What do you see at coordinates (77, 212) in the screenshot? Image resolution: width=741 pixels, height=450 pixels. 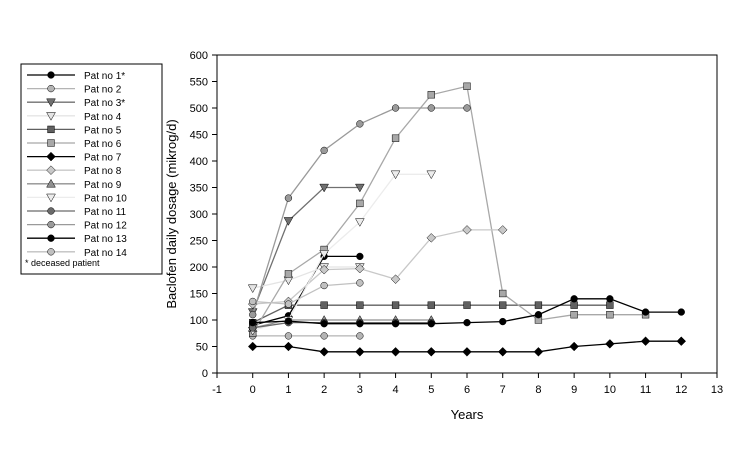 I see `legend-item: Pat no 11` at bounding box center [77, 212].